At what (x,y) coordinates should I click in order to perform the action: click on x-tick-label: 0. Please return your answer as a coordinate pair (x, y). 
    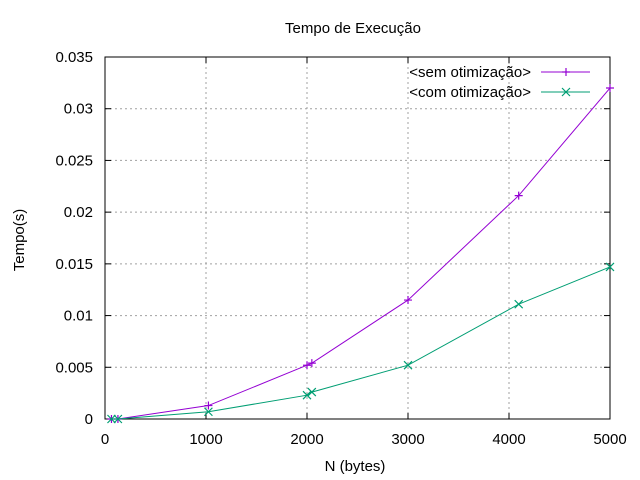
    Looking at the image, I should click on (105, 439).